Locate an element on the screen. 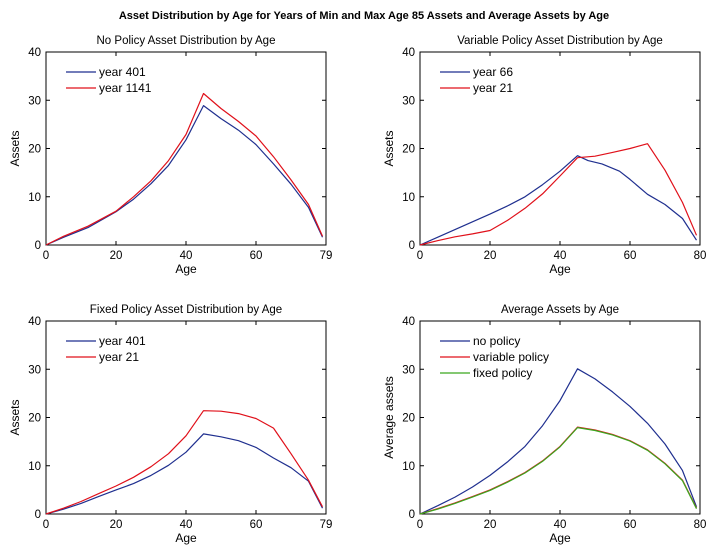 The image size is (709, 546). legend: year 66 year 21 is located at coordinates (476, 80).